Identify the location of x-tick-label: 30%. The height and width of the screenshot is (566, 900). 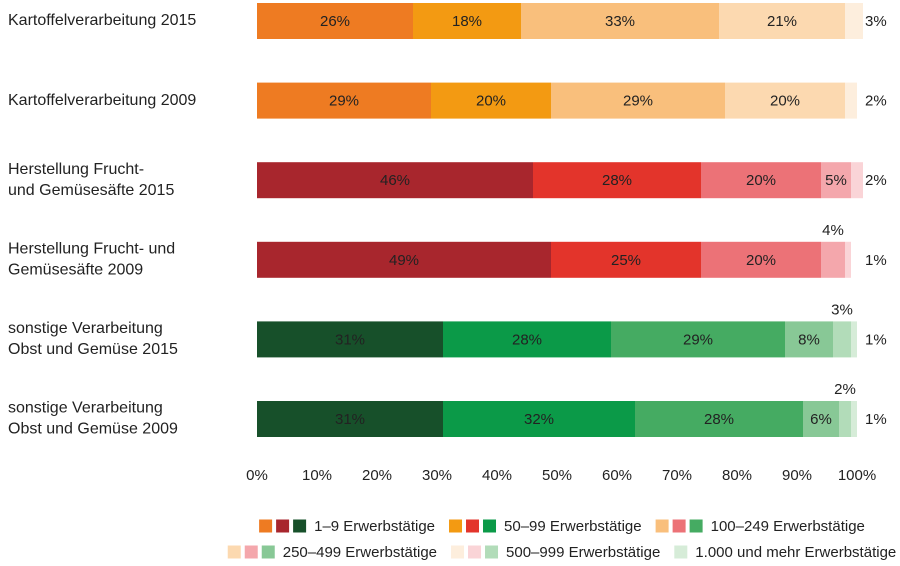
(437, 475).